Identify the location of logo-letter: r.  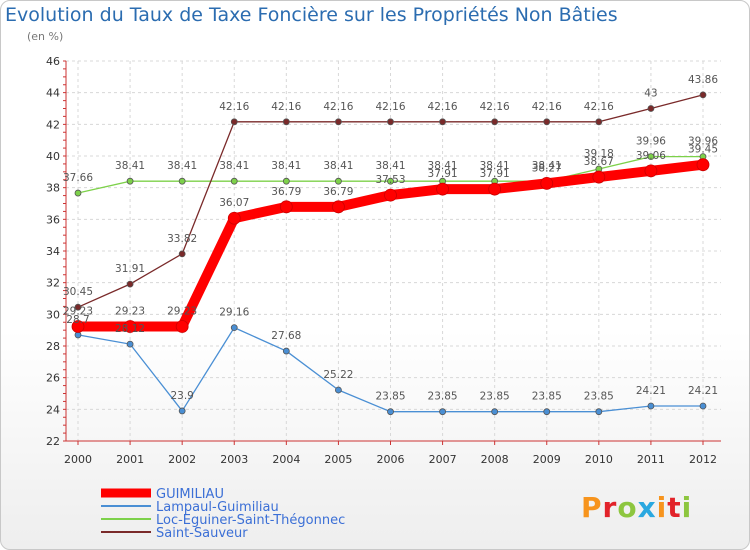
(610, 507).